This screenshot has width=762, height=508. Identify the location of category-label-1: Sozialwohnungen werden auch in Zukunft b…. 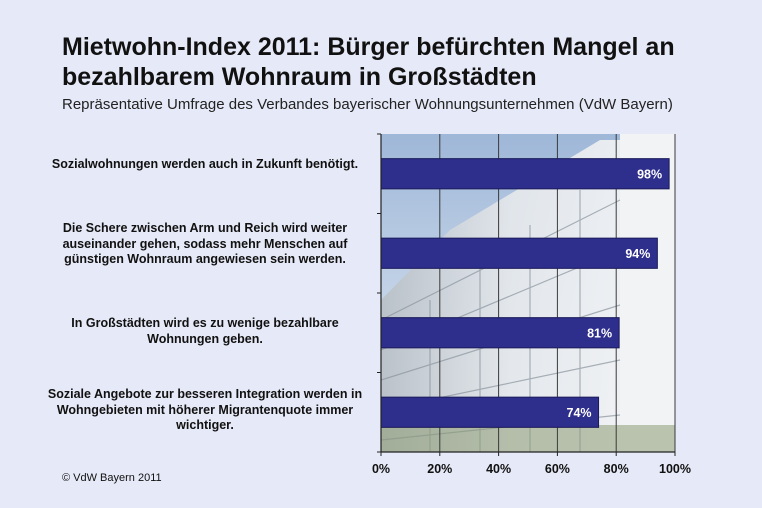
(205, 164).